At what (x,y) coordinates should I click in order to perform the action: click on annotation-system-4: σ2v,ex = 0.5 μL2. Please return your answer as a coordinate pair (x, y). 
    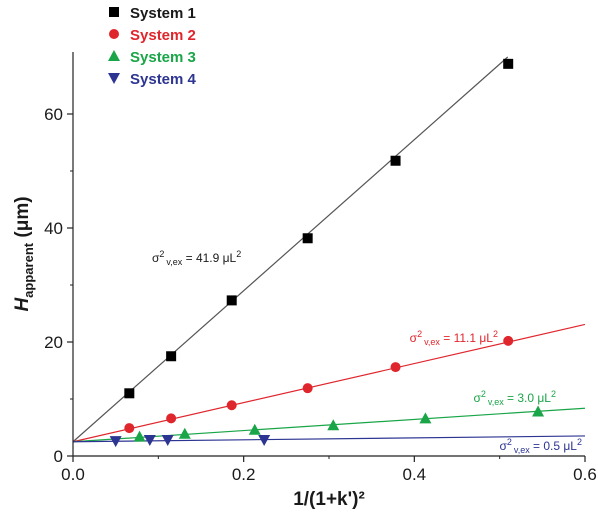
    Looking at the image, I should click on (540, 446).